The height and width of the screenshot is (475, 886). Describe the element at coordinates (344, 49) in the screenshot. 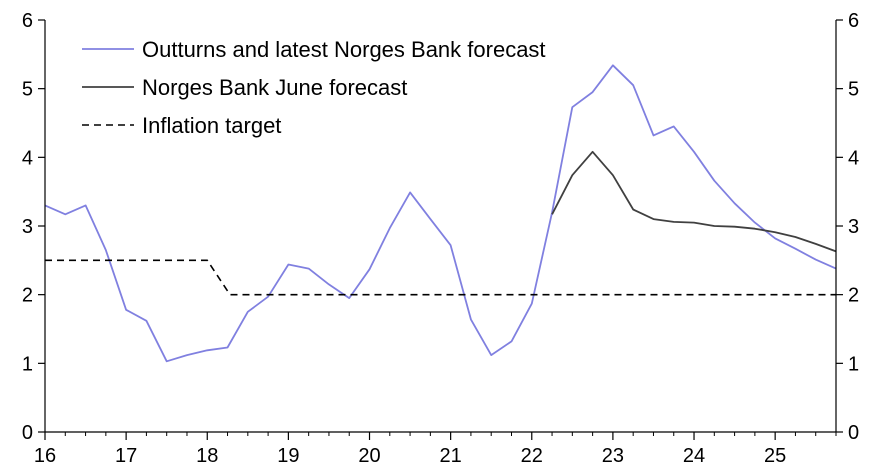

I see `legend-label: Outturns and latest Norges Bank forecast` at that location.